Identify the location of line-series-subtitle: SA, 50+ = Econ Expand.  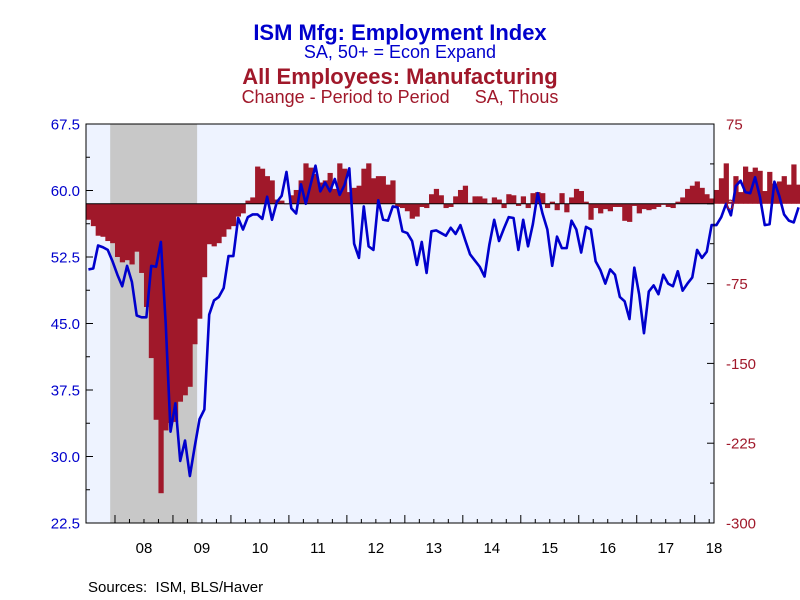
(400, 52).